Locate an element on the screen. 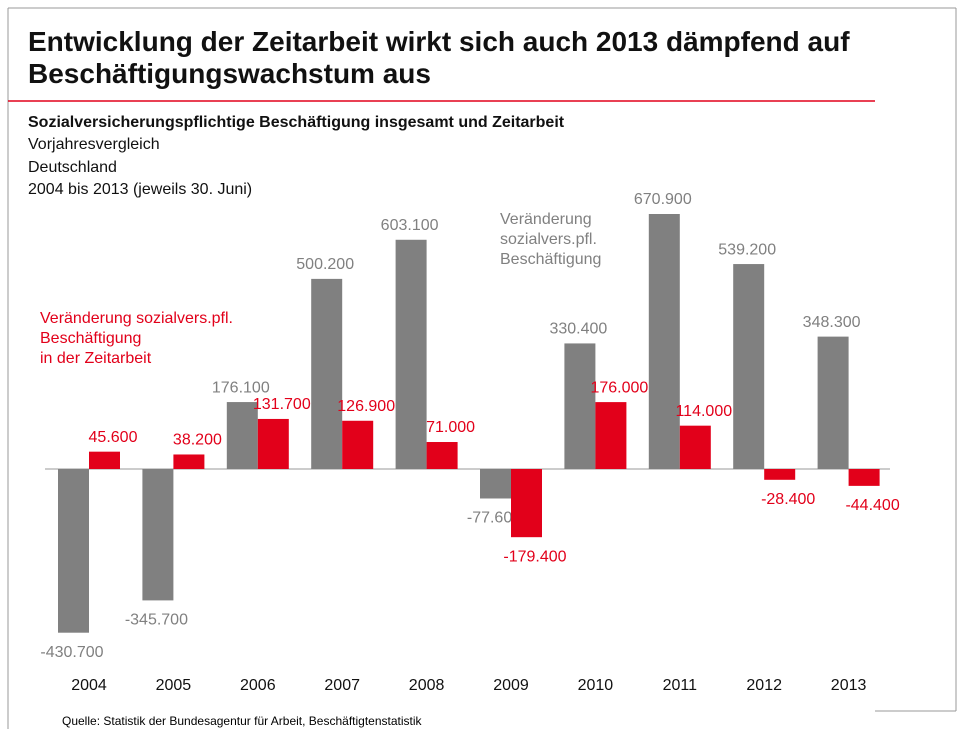 The image size is (965, 729). data-label: 38.200 is located at coordinates (197, 440).